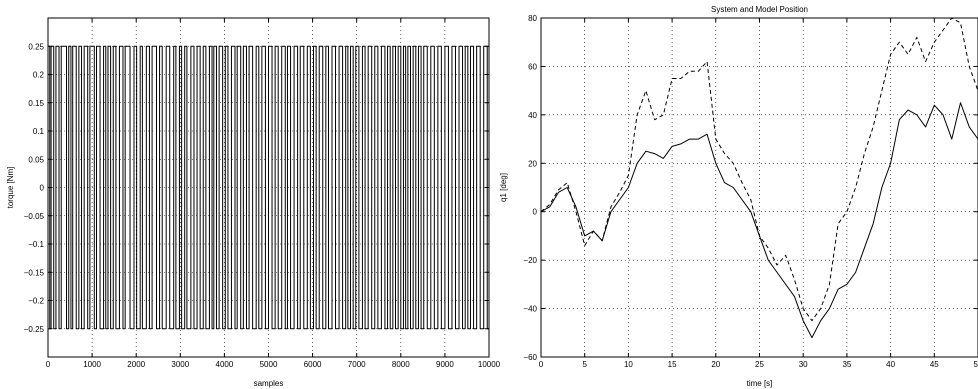 Image resolution: width=978 pixels, height=389 pixels. I want to click on x-tick-label: 20, so click(715, 364).